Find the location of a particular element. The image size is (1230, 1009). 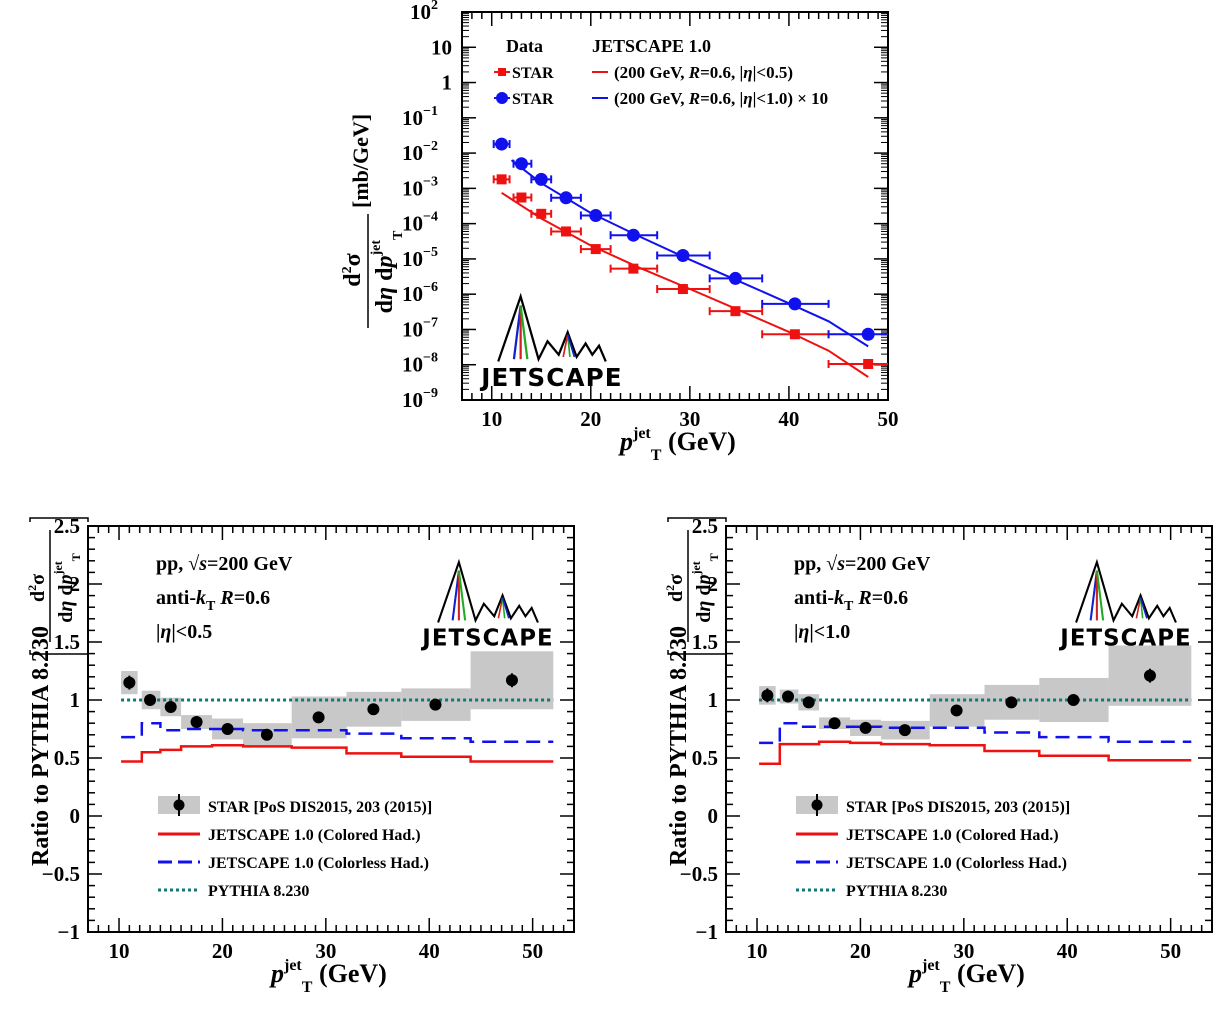

y-title-ratio: Ratio to PYTHIA 8.230 is located at coordinates (41, 746).